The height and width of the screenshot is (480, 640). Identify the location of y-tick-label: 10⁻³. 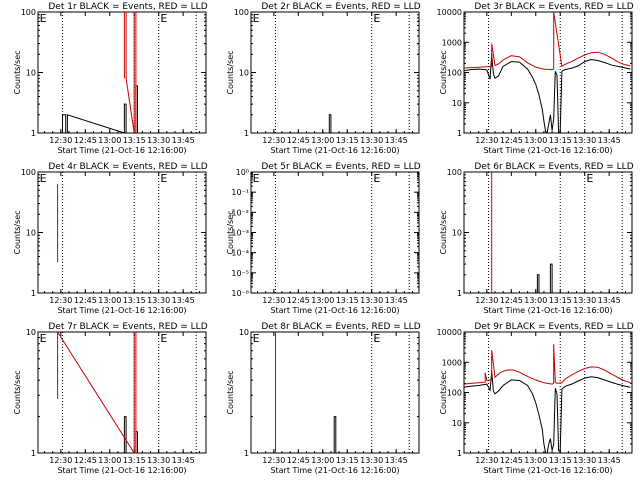
(240, 233).